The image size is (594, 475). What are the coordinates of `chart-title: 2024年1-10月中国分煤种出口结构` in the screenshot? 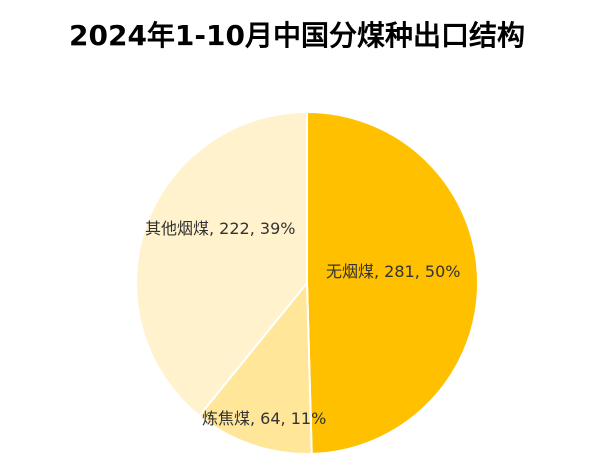 It's located at (297, 35).